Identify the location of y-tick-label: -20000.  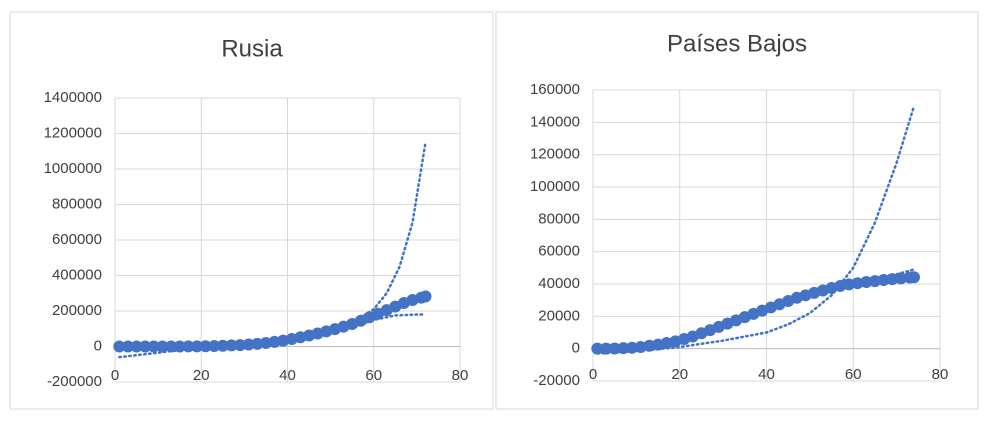
(556, 380).